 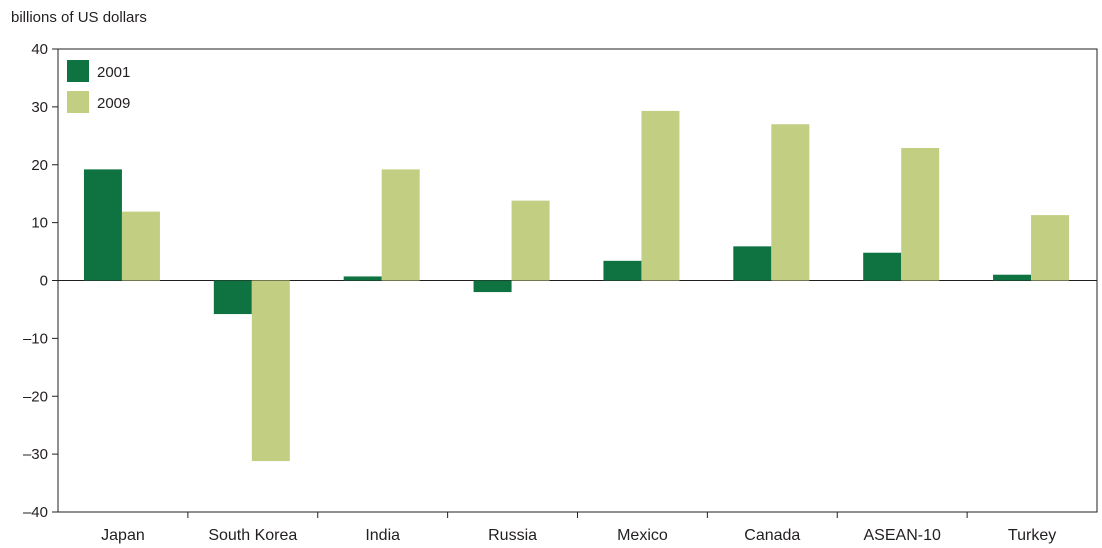 I want to click on y-tick-label: –20, so click(x=35, y=396).